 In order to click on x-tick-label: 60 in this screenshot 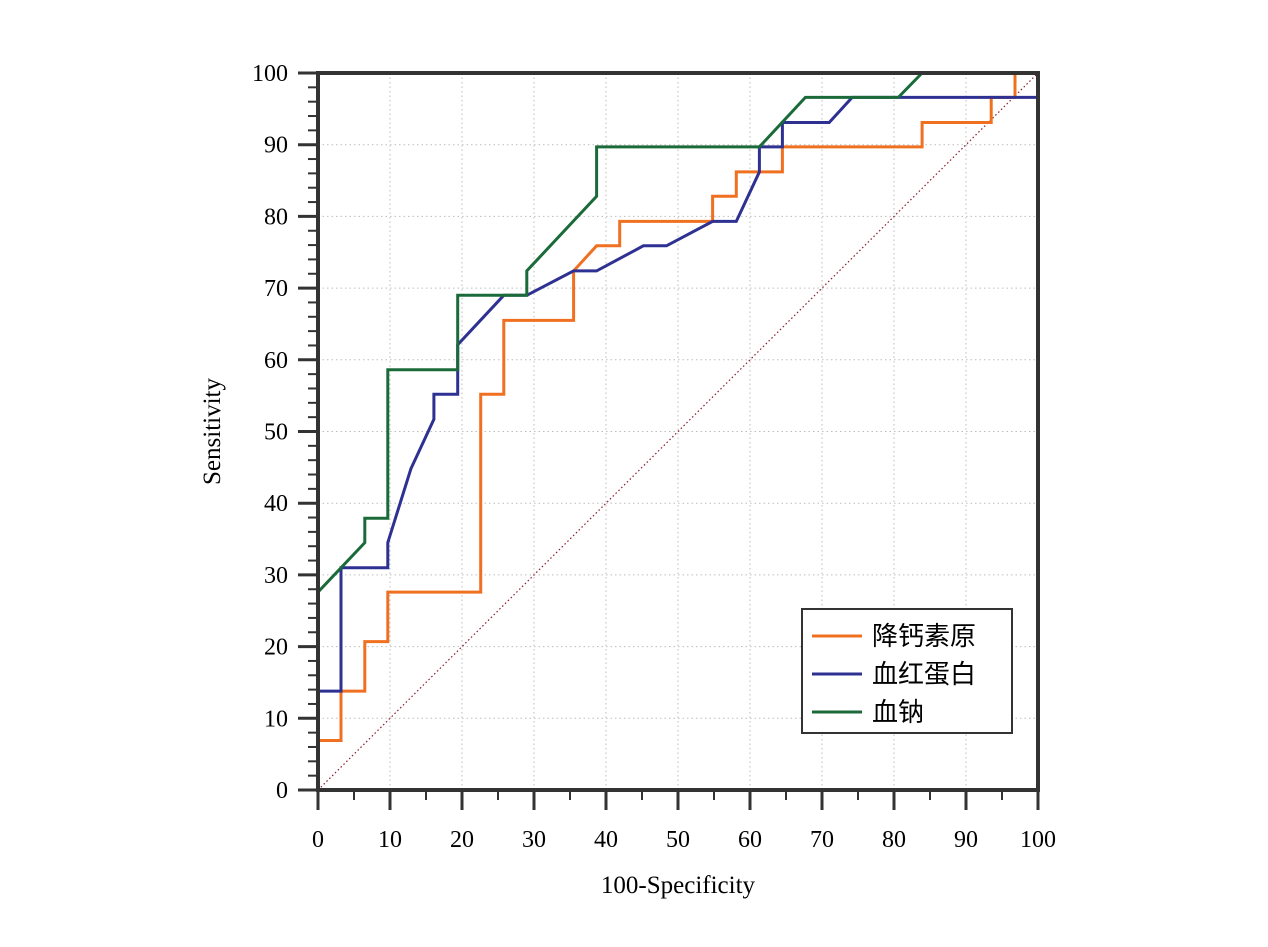, I will do `click(750, 840)`.